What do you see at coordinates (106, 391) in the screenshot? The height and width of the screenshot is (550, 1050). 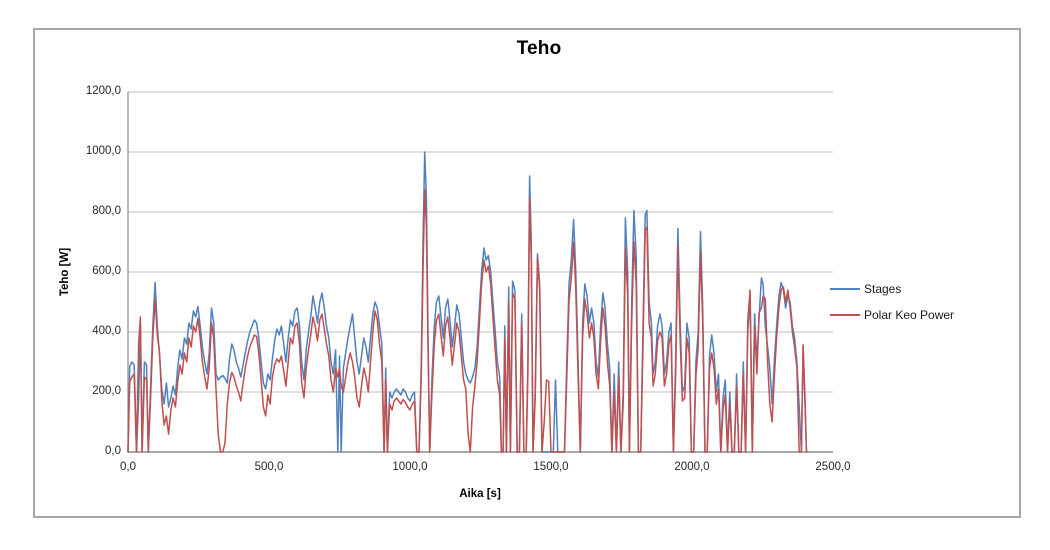 I see `y-tick-label: 200,0` at bounding box center [106, 391].